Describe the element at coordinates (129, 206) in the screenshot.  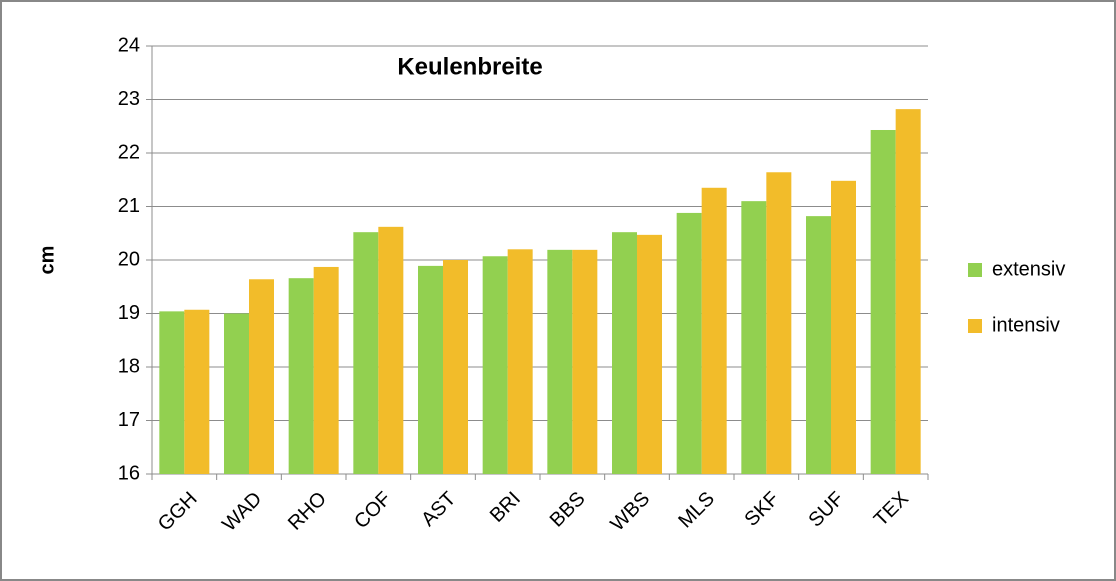
I see `y-tick-label: 21` at that location.